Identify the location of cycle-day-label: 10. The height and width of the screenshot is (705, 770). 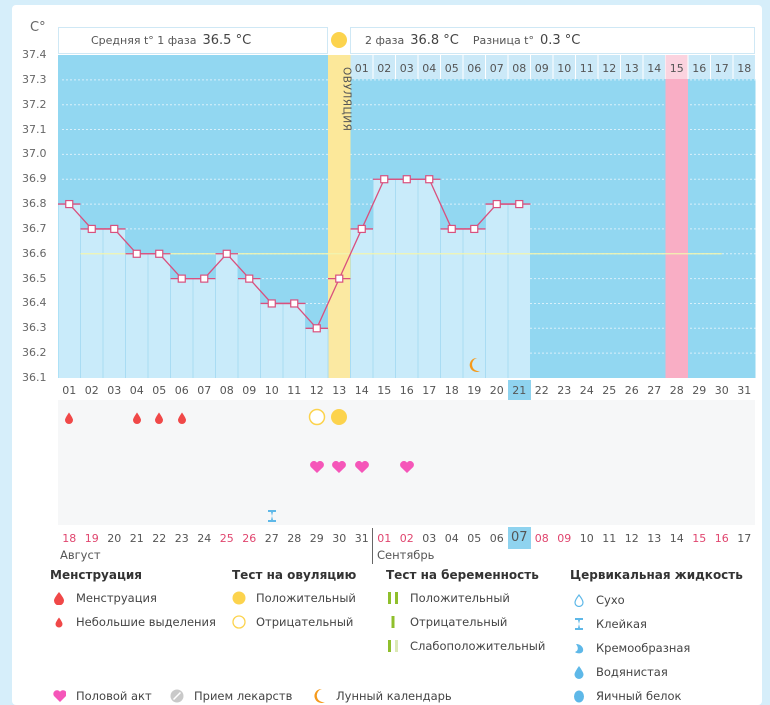
(271, 390).